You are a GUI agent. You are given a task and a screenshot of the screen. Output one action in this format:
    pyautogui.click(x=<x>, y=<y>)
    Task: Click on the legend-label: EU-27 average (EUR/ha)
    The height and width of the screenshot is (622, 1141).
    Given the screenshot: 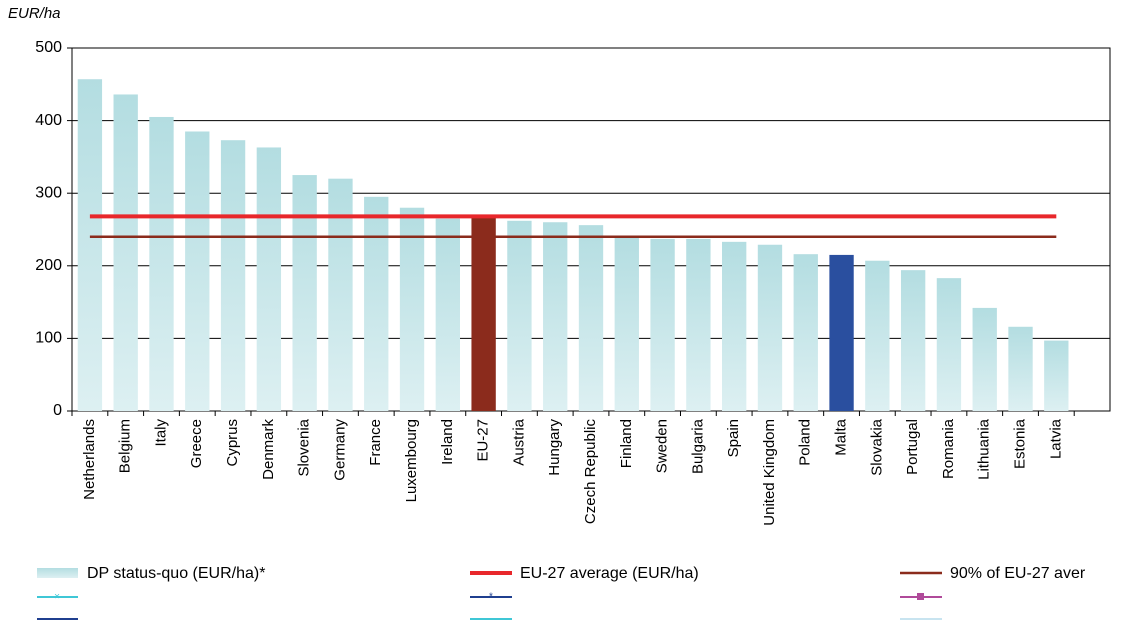 What is the action you would take?
    pyautogui.click(x=609, y=573)
    